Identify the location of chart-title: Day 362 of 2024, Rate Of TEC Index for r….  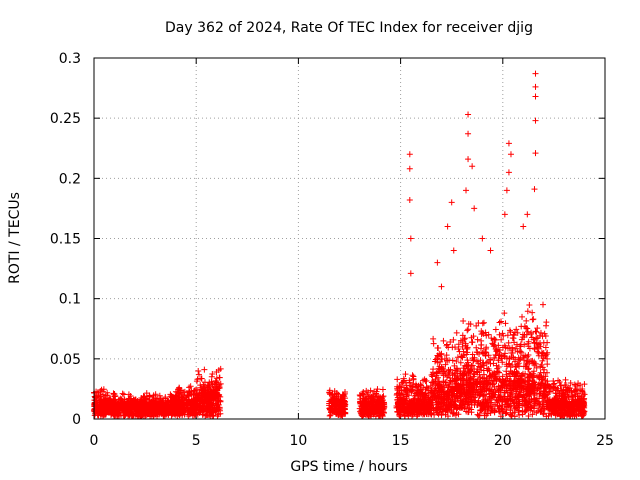
(349, 28).